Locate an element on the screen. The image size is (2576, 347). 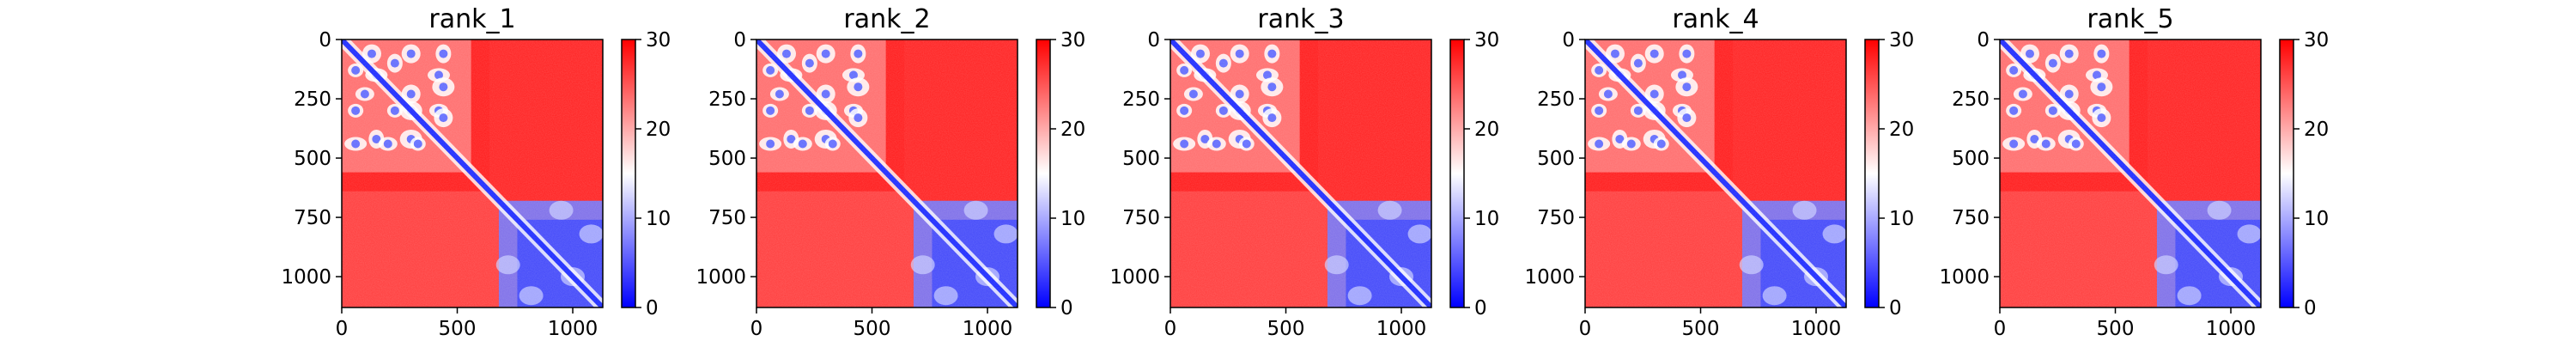
heatmap-panel-3: rank_3 0 500 1000 0 250 500 750 1000 0 10 20 30 is located at coordinates (1304, 172).